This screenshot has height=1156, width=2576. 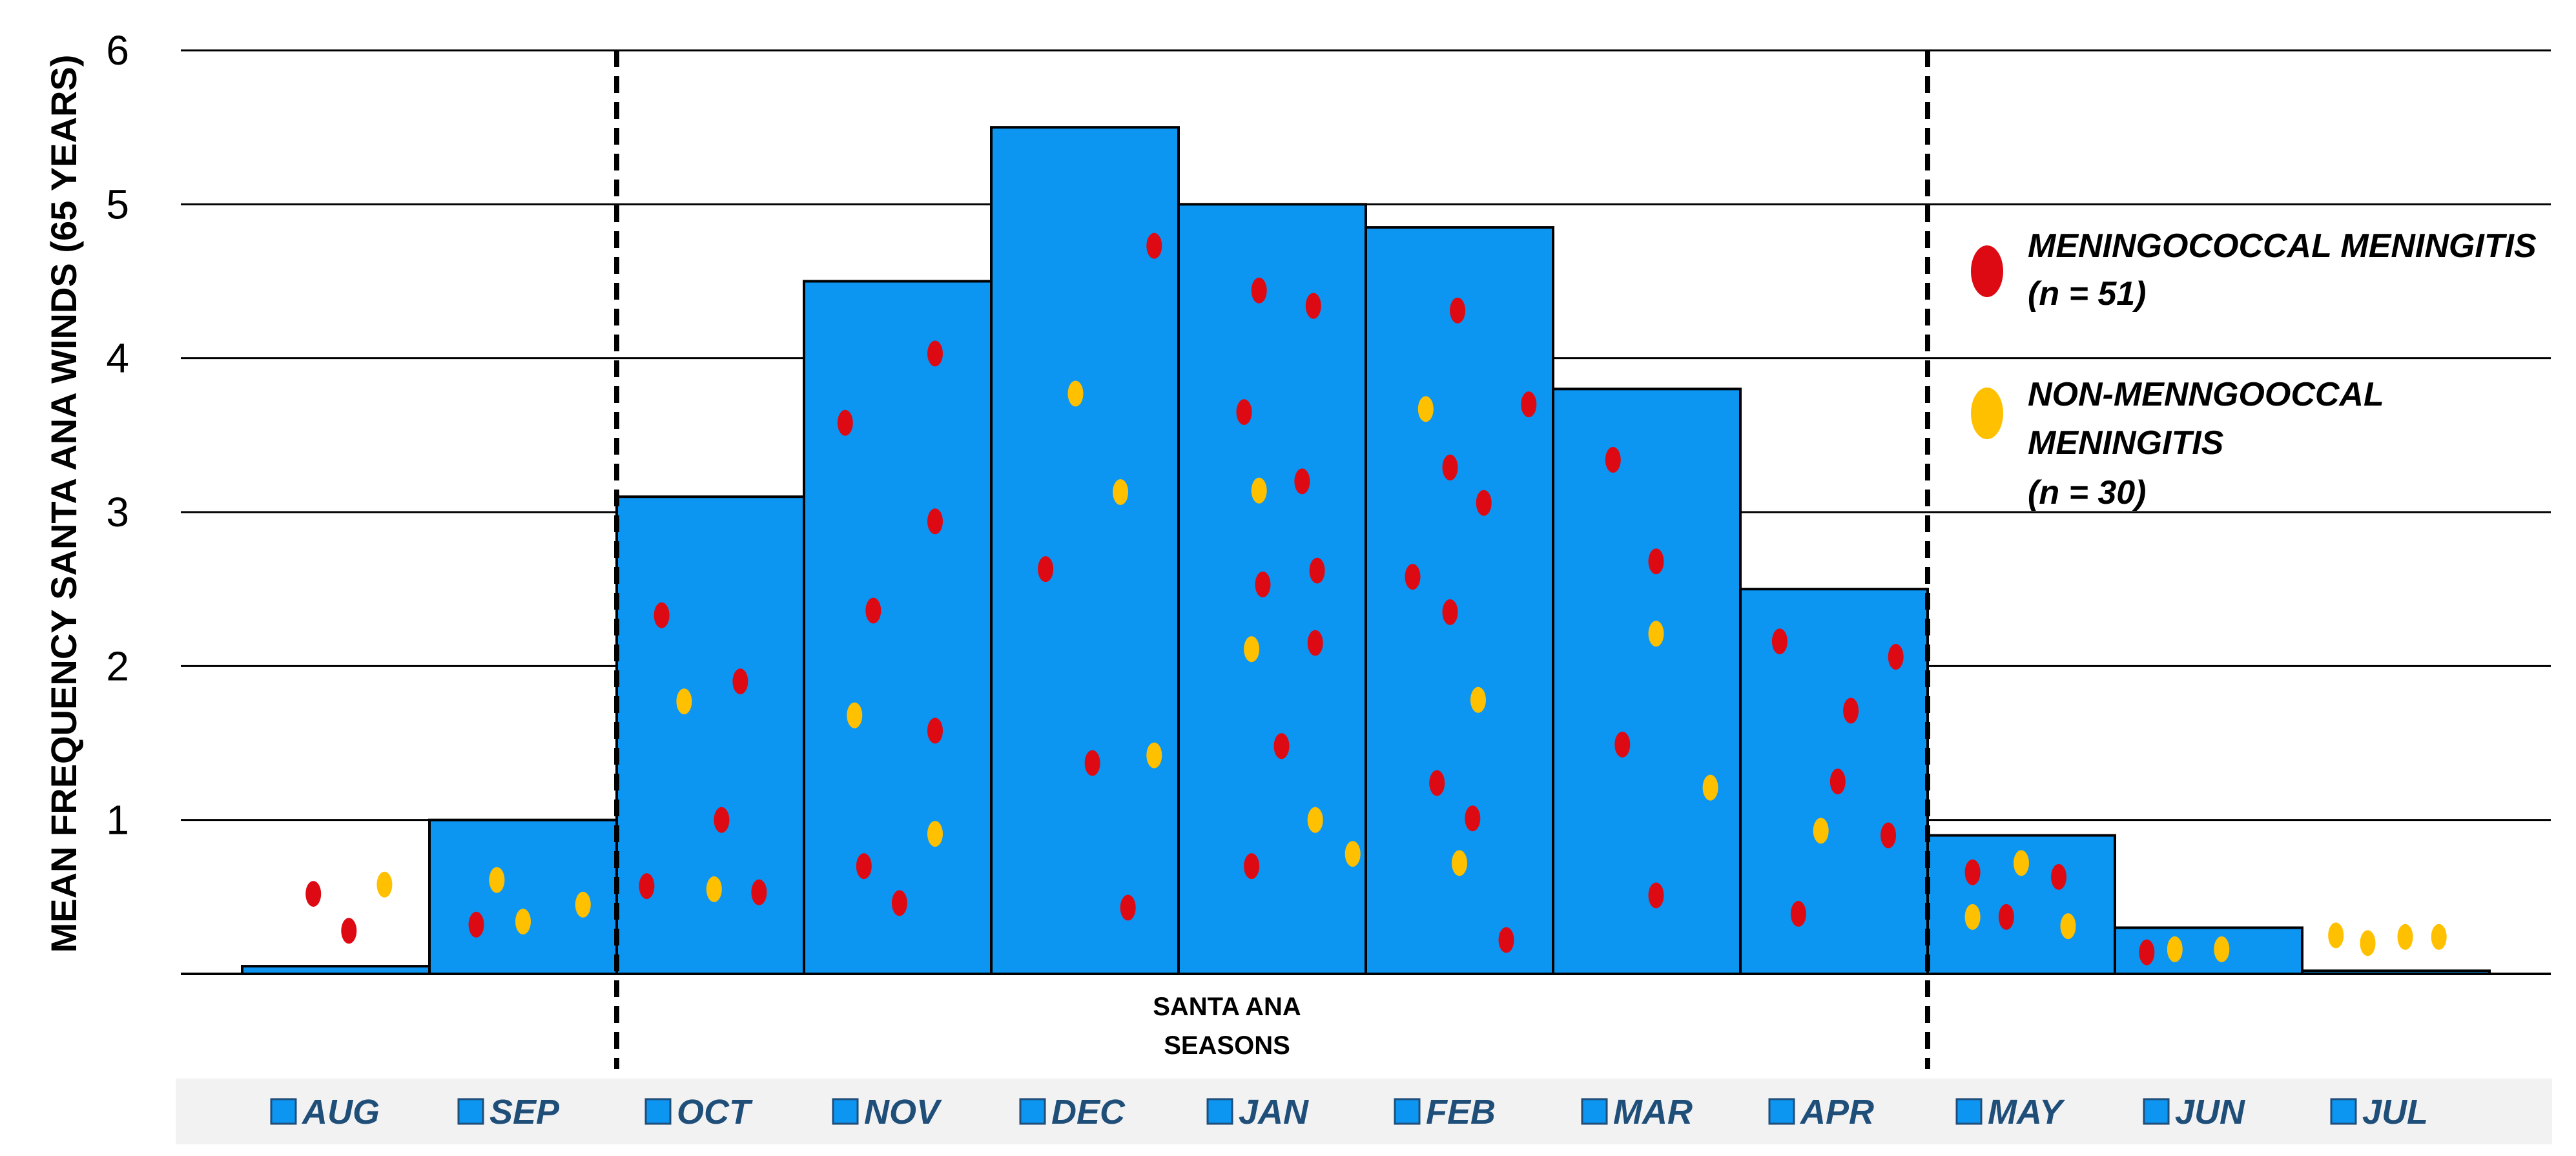 I want to click on x-category-nov: NOV, so click(x=887, y=1112).